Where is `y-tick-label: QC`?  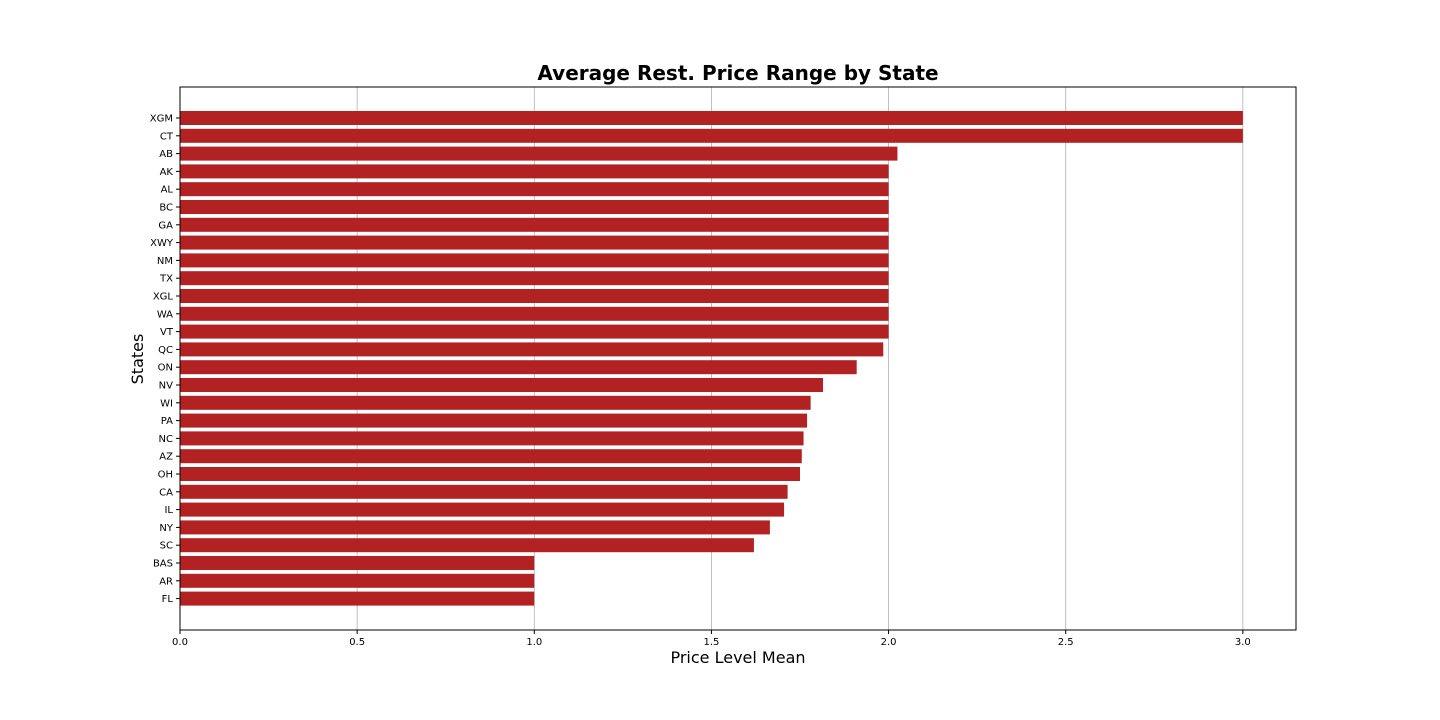 y-tick-label: QC is located at coordinates (165, 350).